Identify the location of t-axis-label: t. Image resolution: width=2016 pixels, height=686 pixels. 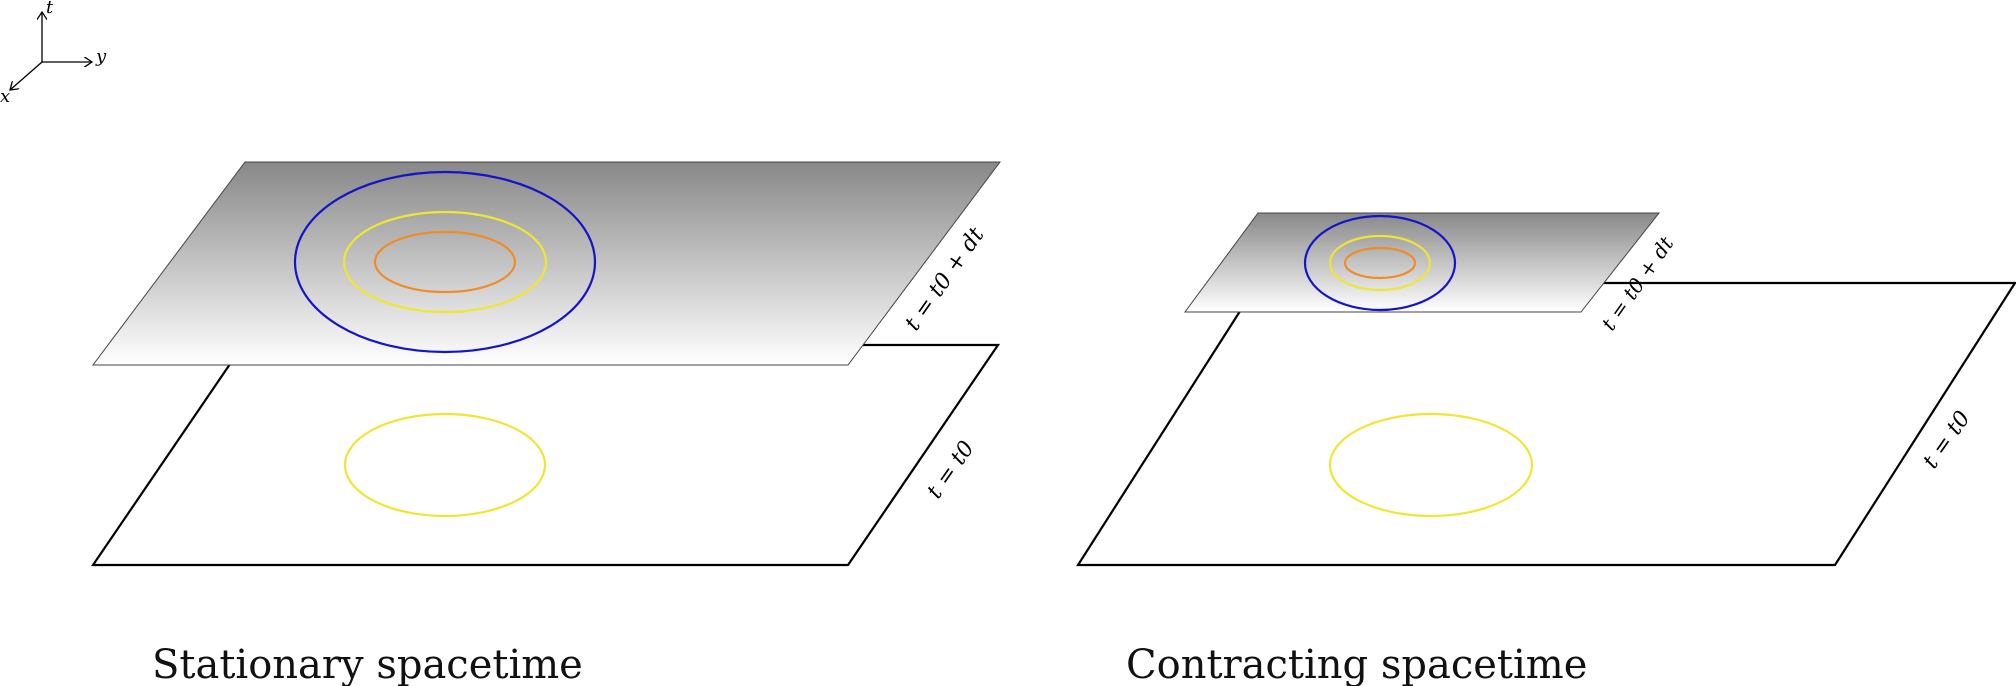
(50, 9).